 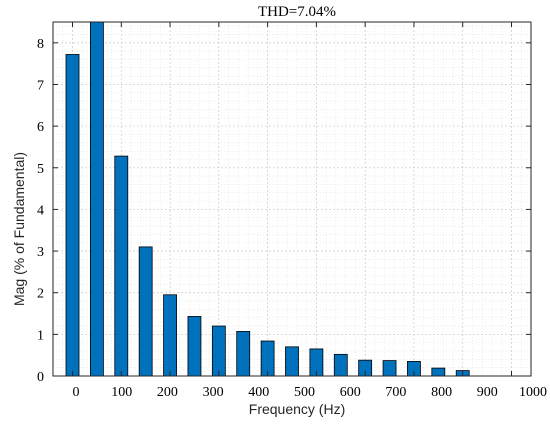 I want to click on chart-title: THD=7.04%, so click(x=297, y=12).